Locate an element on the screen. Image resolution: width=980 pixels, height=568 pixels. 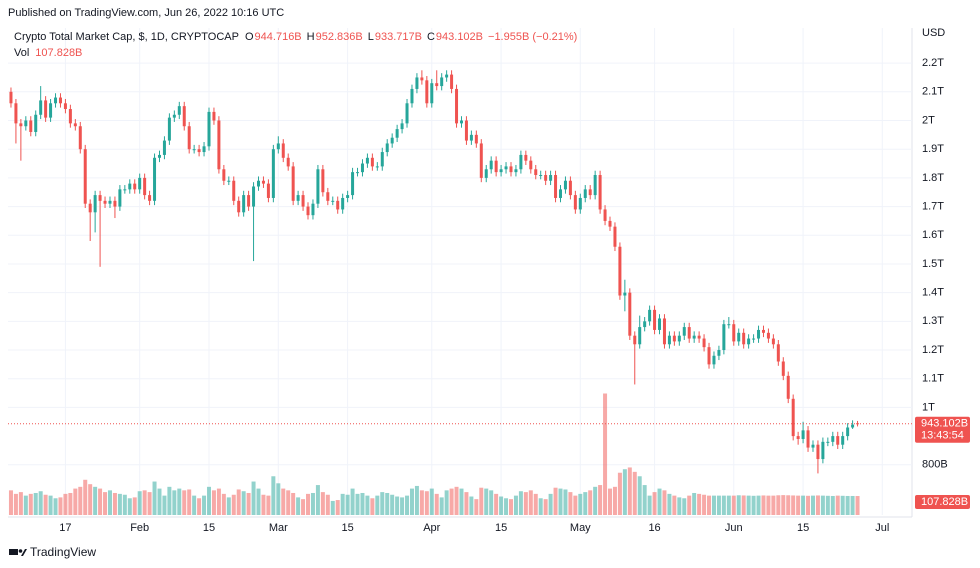
y-tick-label: 2T is located at coordinates (928, 120).